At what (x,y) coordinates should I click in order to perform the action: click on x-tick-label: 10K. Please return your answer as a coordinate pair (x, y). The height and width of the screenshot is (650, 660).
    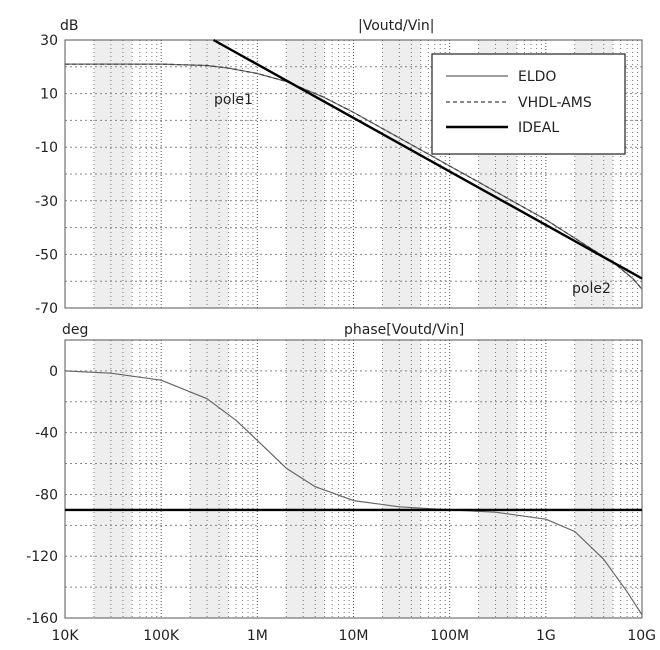
    Looking at the image, I should click on (66, 636).